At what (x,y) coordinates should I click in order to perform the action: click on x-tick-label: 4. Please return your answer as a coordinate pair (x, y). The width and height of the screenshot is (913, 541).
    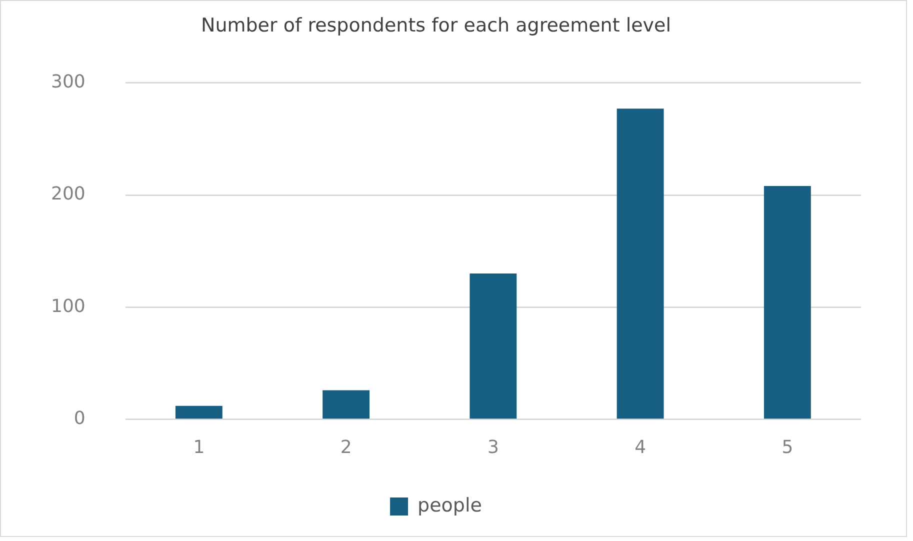
    Looking at the image, I should click on (640, 447).